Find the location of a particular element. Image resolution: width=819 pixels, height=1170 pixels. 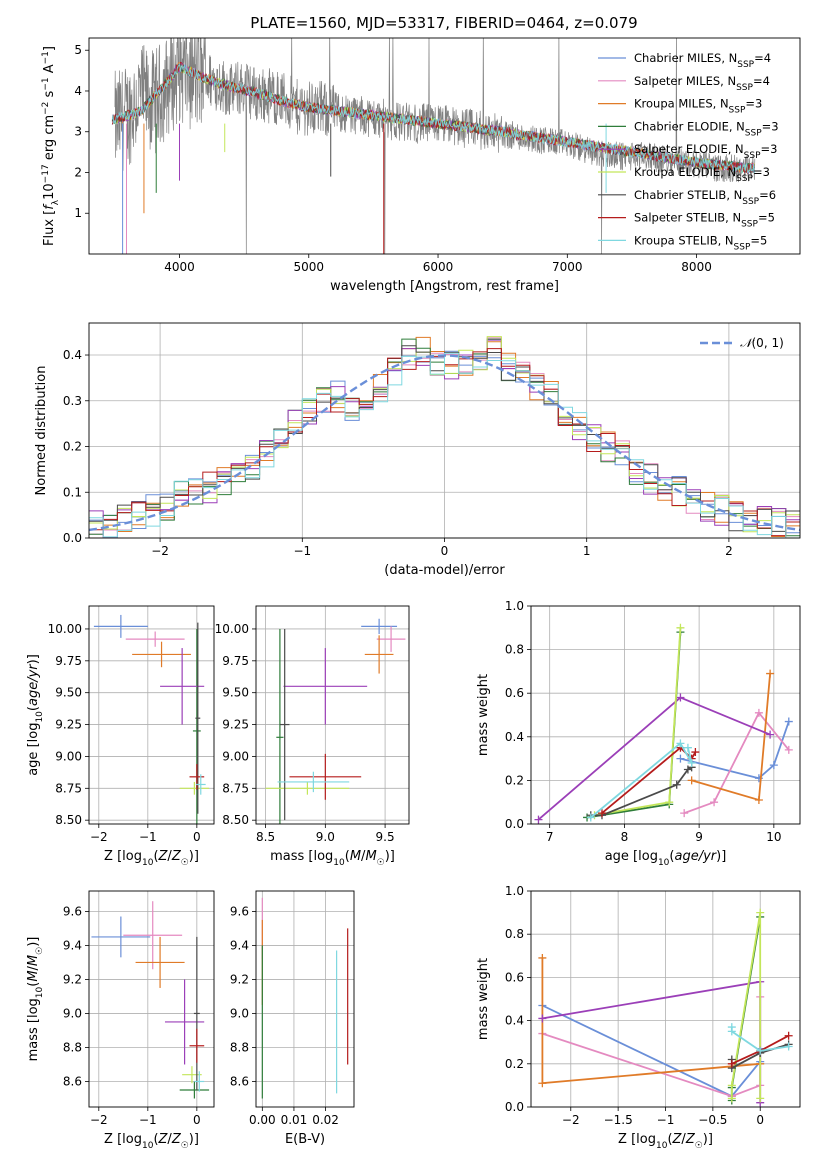

label-part: age [log is located at coordinates (631, 856).